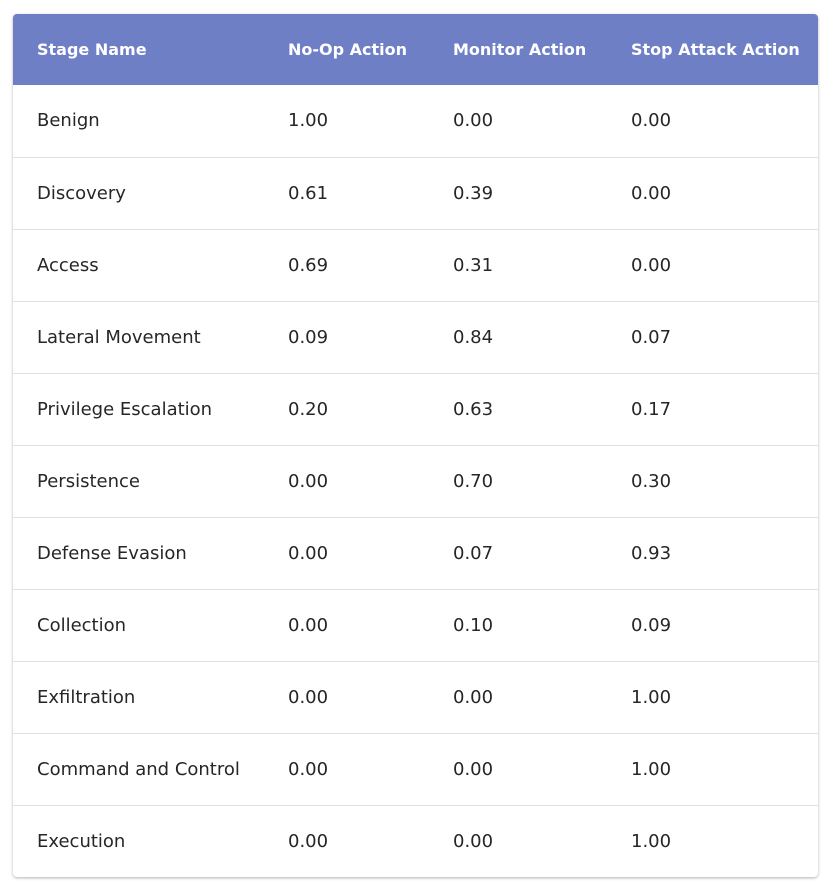 This screenshot has height=884, width=832. I want to click on table-row: Persistence 0.00 0.70 0.30, so click(415, 481).